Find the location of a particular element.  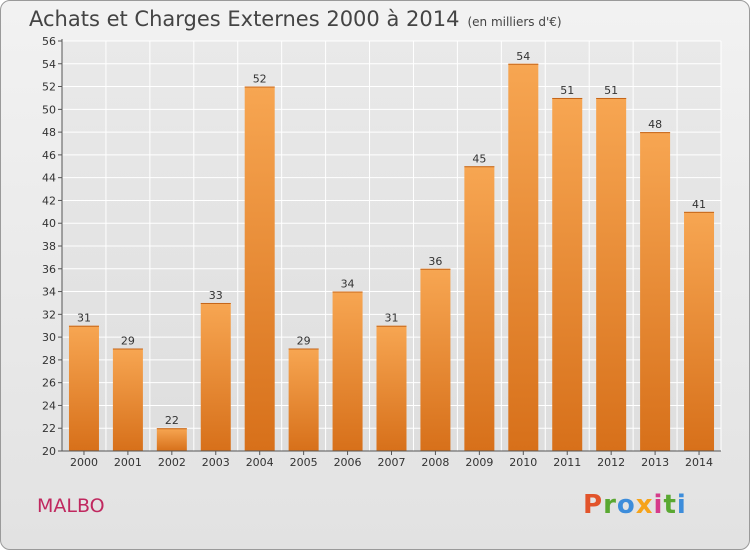

y-tick-label: 50 is located at coordinates (49, 109).